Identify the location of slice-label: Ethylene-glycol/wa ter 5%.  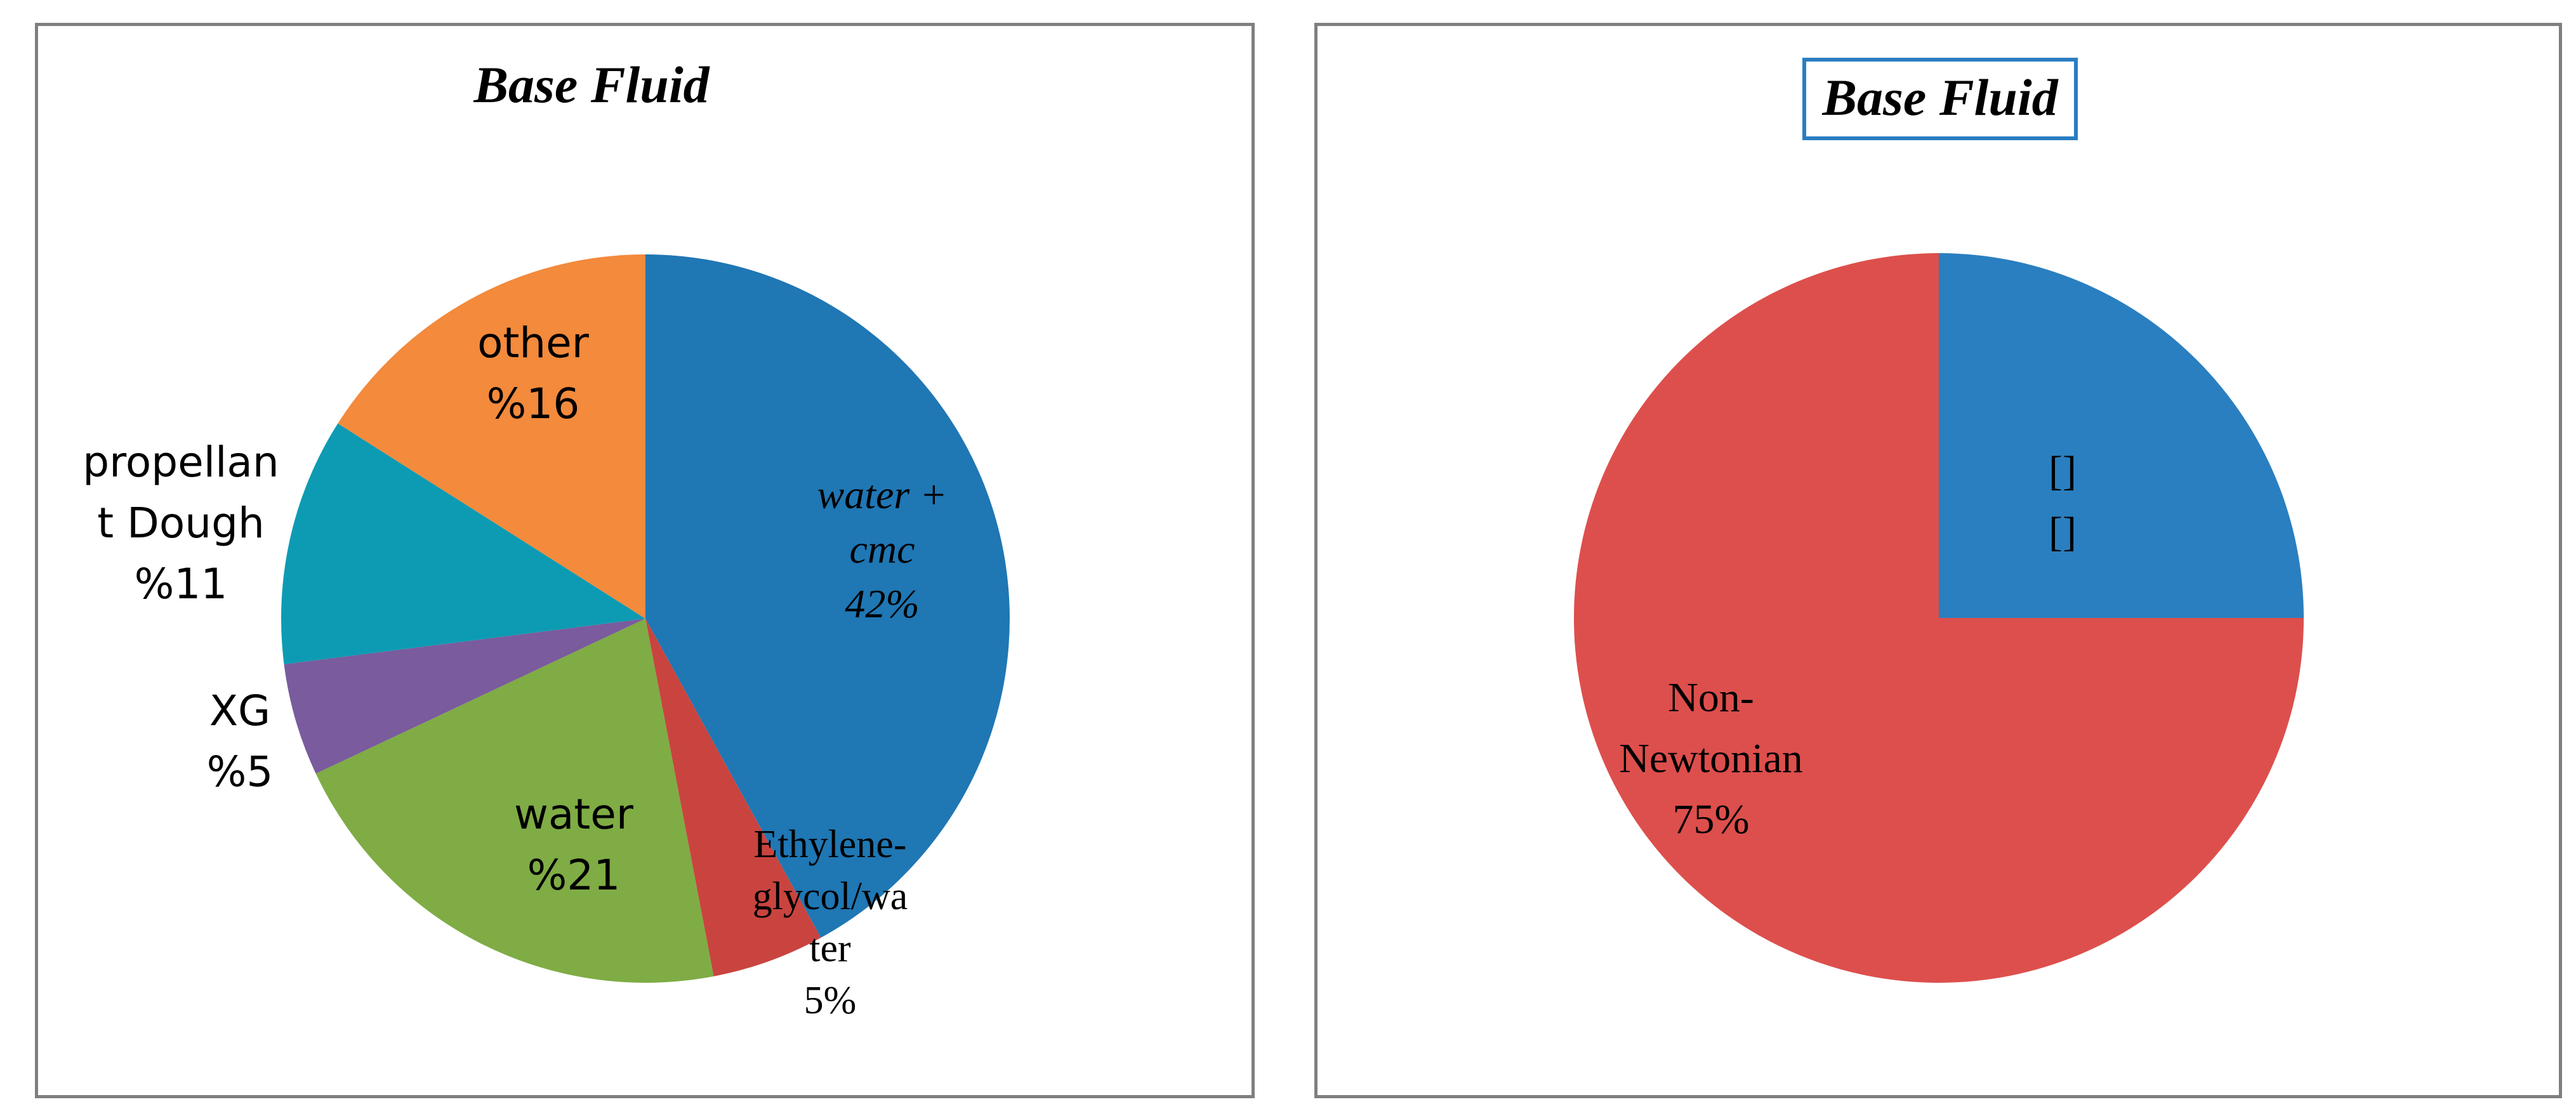
(830, 923).